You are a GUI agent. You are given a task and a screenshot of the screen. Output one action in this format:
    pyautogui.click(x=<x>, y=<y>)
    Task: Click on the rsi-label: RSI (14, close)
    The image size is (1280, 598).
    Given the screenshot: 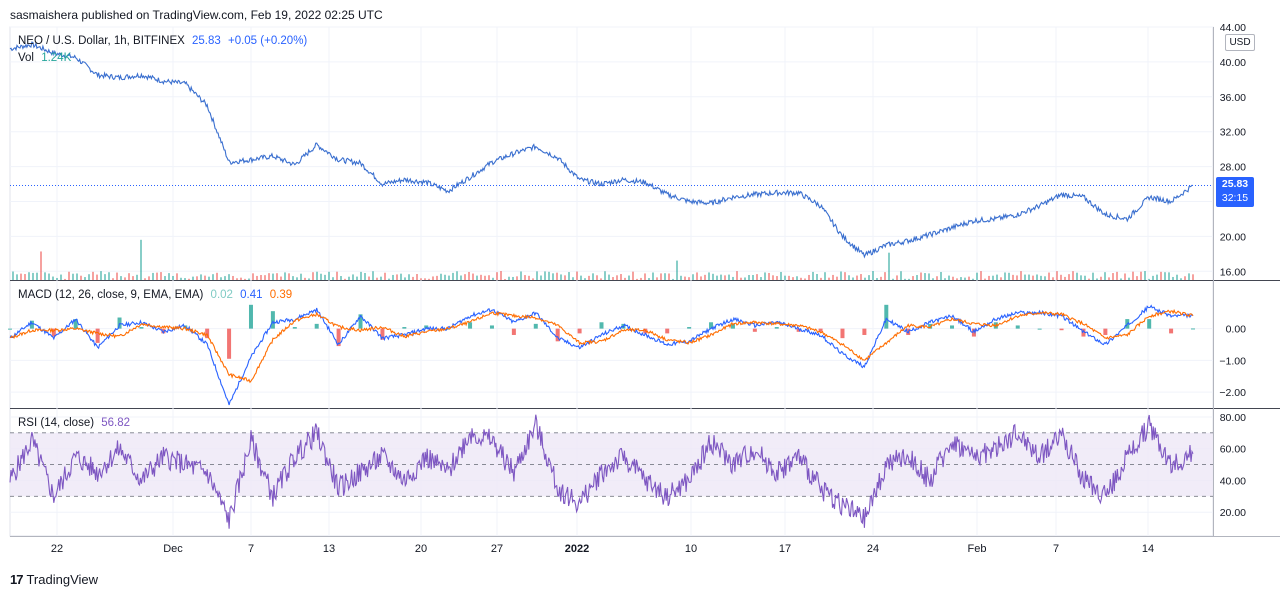 What is the action you would take?
    pyautogui.click(x=56, y=423)
    